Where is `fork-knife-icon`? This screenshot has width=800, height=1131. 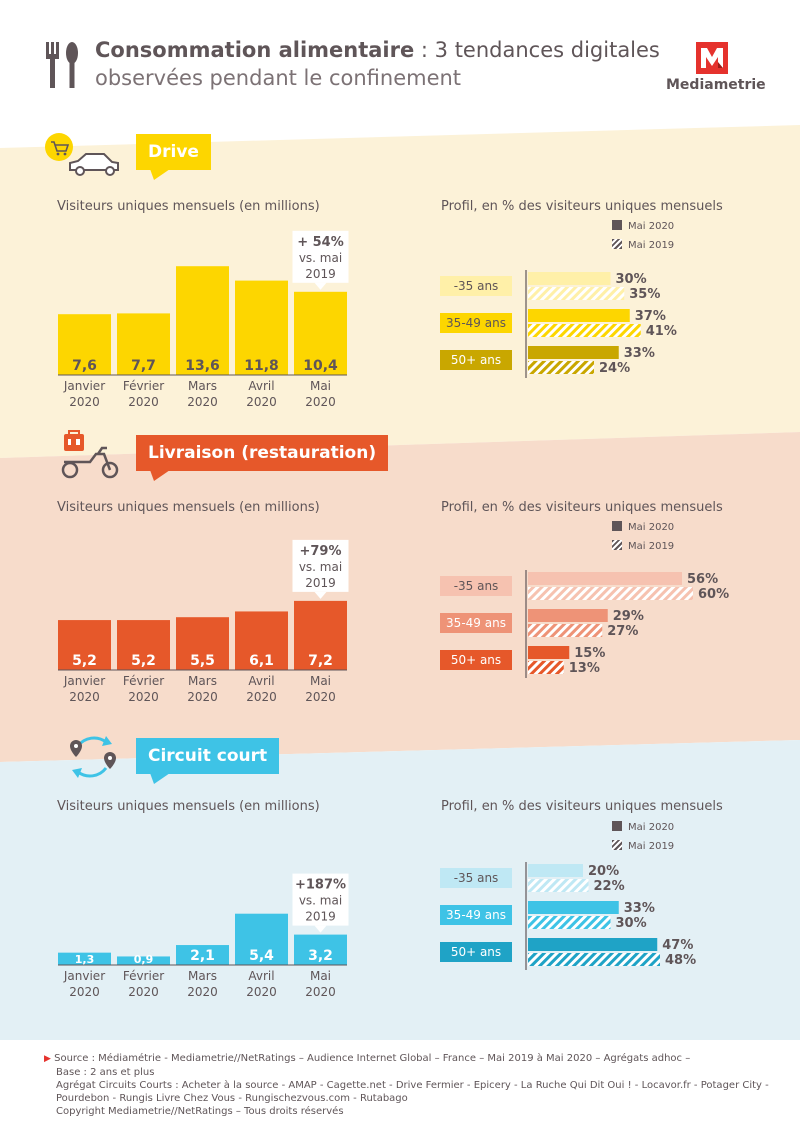
fork-knife-icon is located at coordinates (62, 65).